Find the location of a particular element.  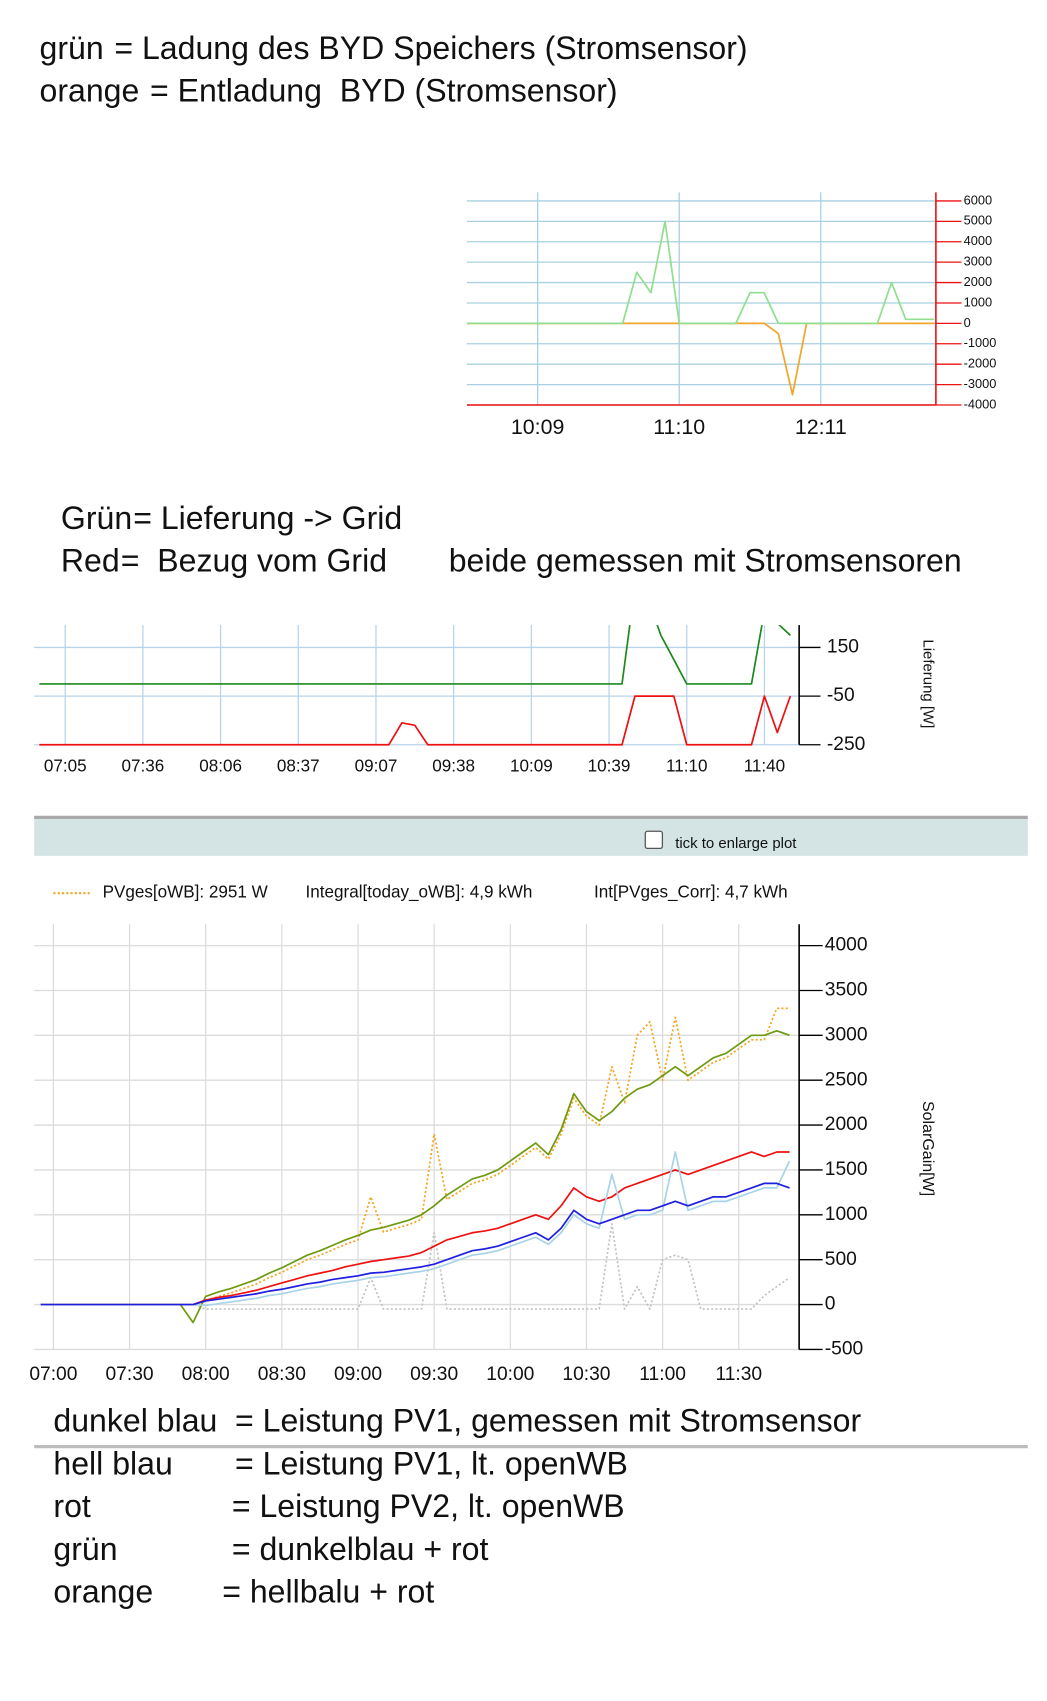

y-tick-label: 1500 is located at coordinates (846, 1169).